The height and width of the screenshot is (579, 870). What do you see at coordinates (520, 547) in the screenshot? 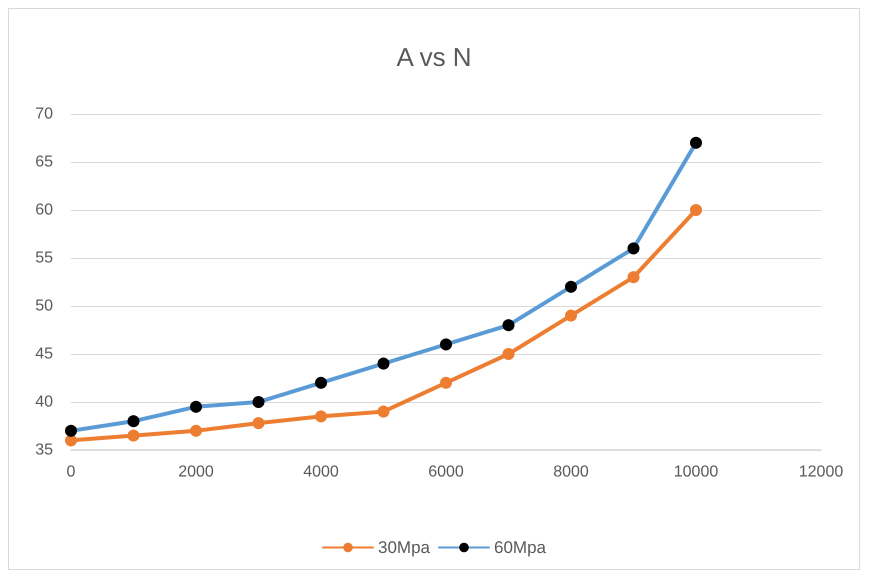
I see `legend-label: 60Mpa` at bounding box center [520, 547].